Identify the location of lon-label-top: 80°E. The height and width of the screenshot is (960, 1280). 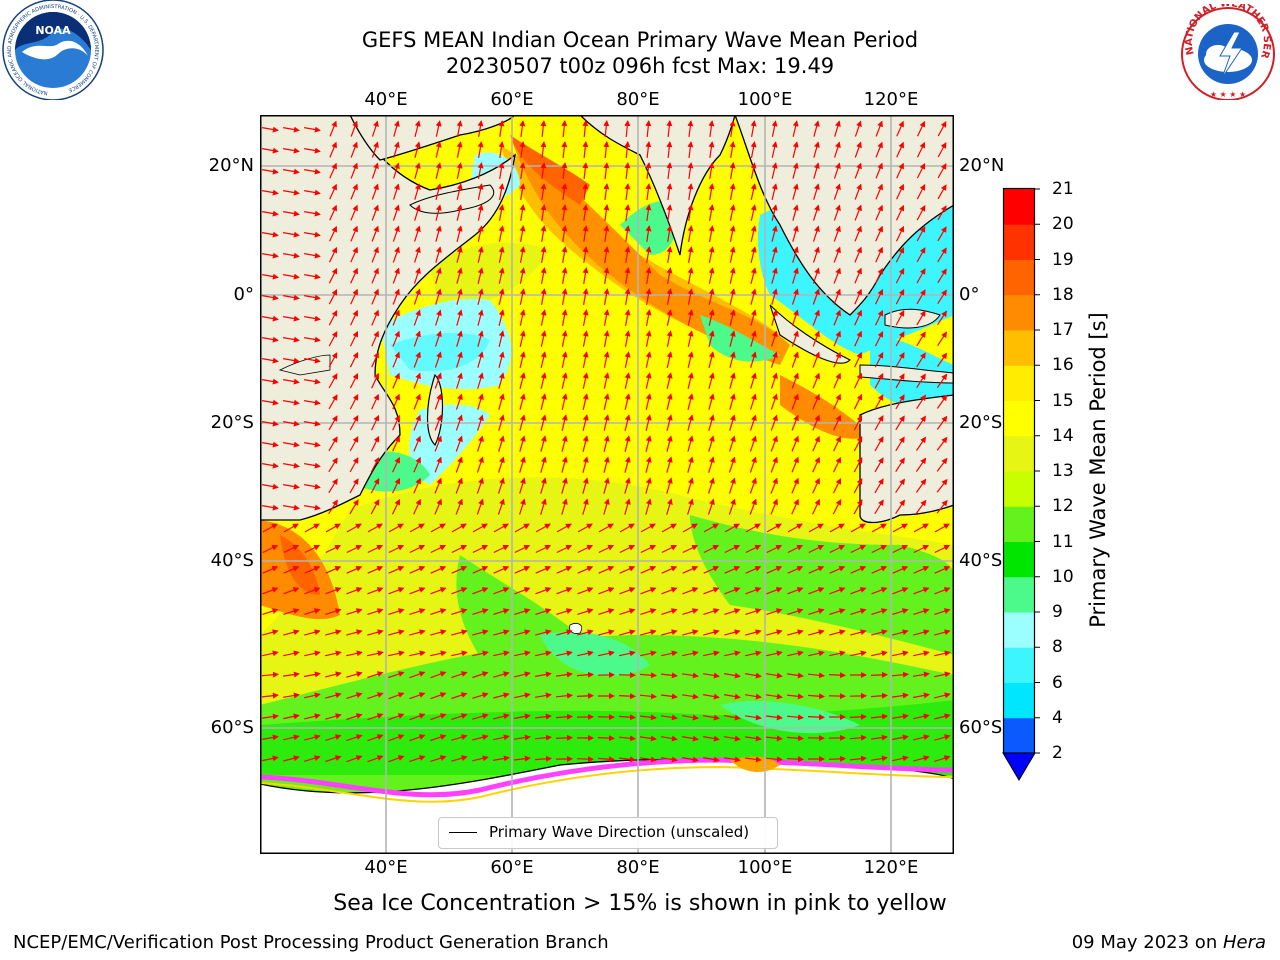
(638, 99).